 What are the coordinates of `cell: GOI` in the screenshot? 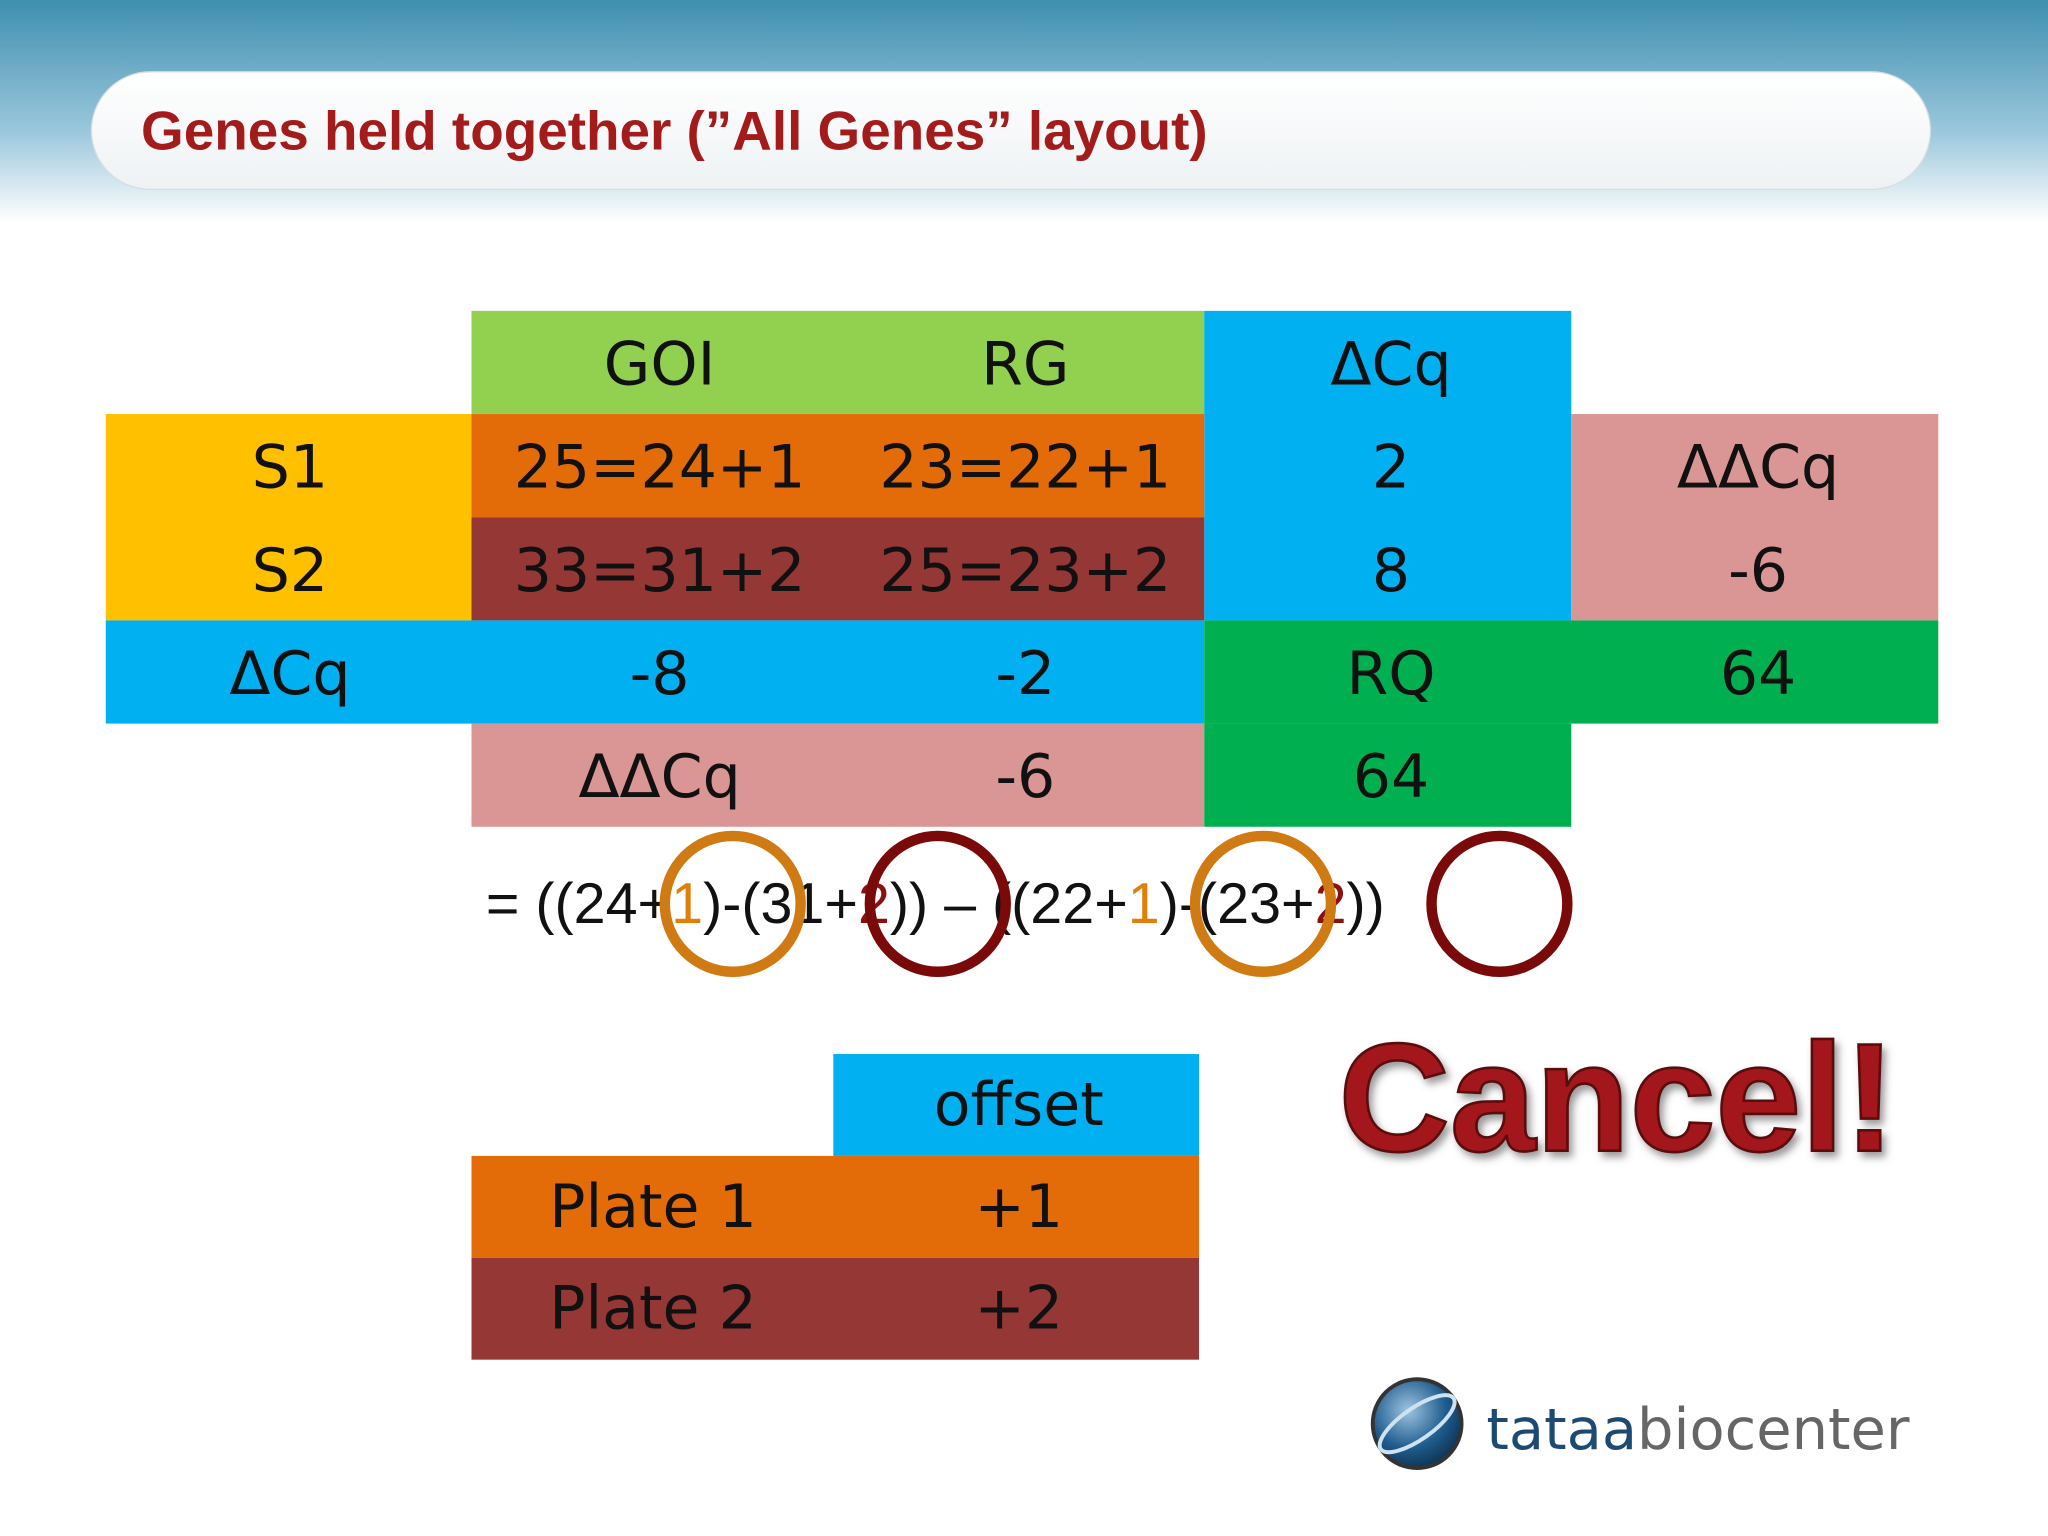 It's located at (660, 364).